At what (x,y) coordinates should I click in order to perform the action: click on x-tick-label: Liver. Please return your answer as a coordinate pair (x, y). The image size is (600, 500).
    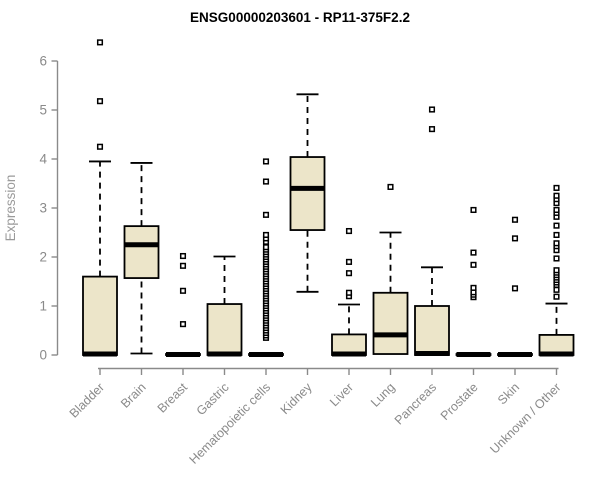
    Looking at the image, I should click on (341, 394).